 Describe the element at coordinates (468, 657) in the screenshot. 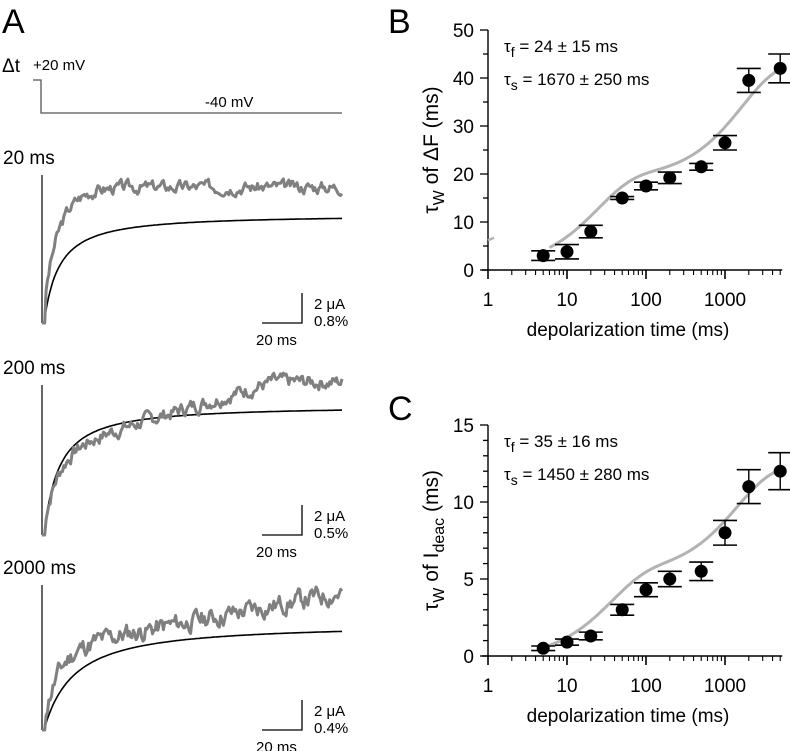

I see `y-tick-label: 0` at that location.